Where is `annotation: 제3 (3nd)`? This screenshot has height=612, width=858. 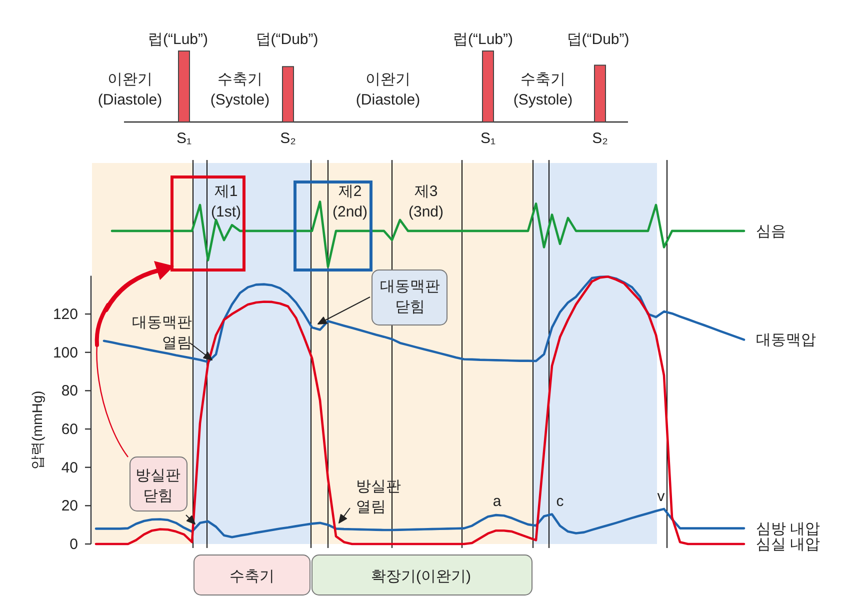
annotation: 제3 (3nd) is located at coordinates (426, 201).